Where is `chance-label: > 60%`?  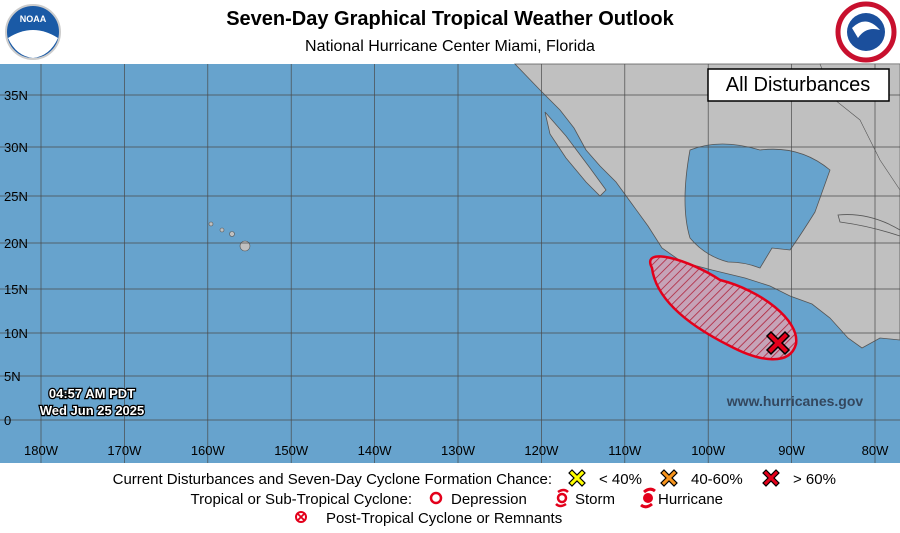
chance-label: > 60% is located at coordinates (814, 479).